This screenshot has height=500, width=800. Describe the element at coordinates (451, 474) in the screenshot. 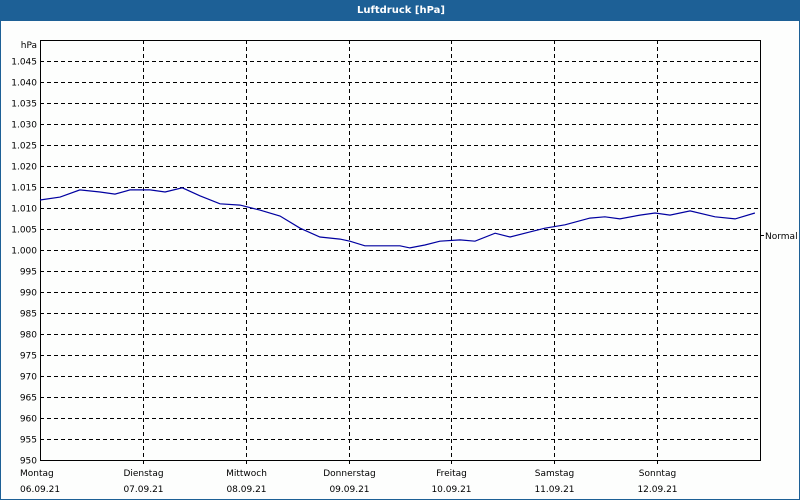

I see `x-tick-day: Freitag` at that location.